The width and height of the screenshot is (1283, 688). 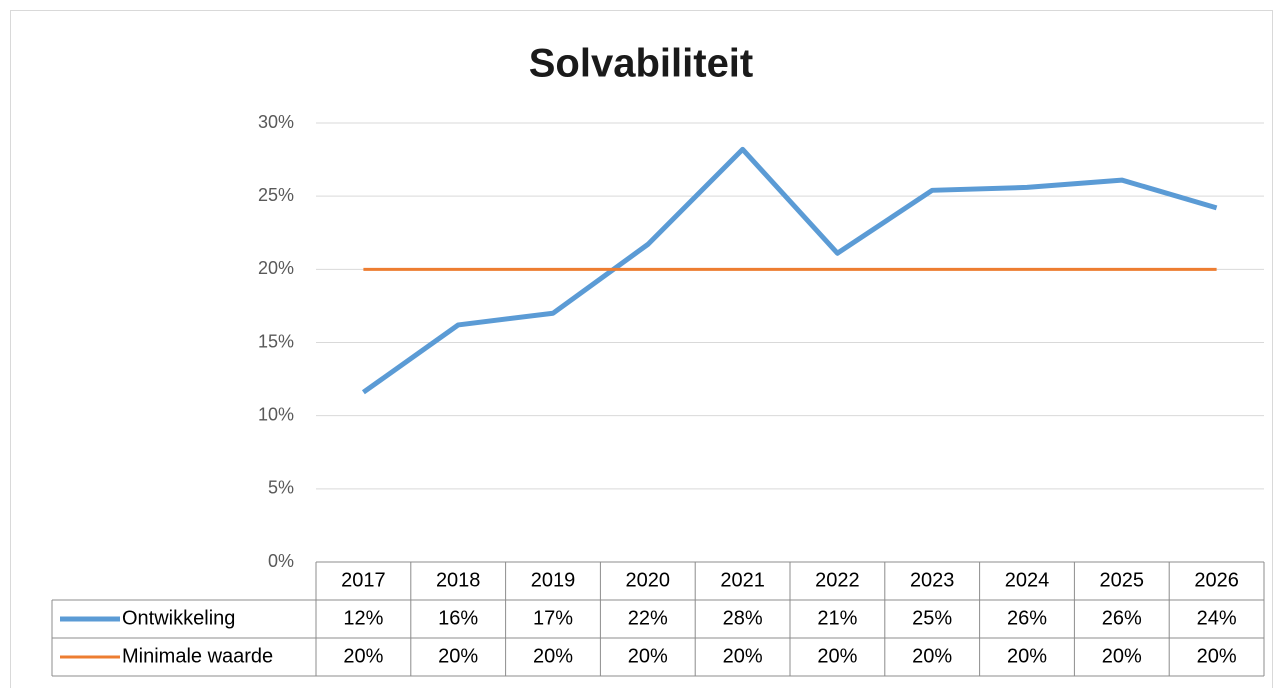 What do you see at coordinates (276, 414) in the screenshot?
I see `y-tick-label: 10%` at bounding box center [276, 414].